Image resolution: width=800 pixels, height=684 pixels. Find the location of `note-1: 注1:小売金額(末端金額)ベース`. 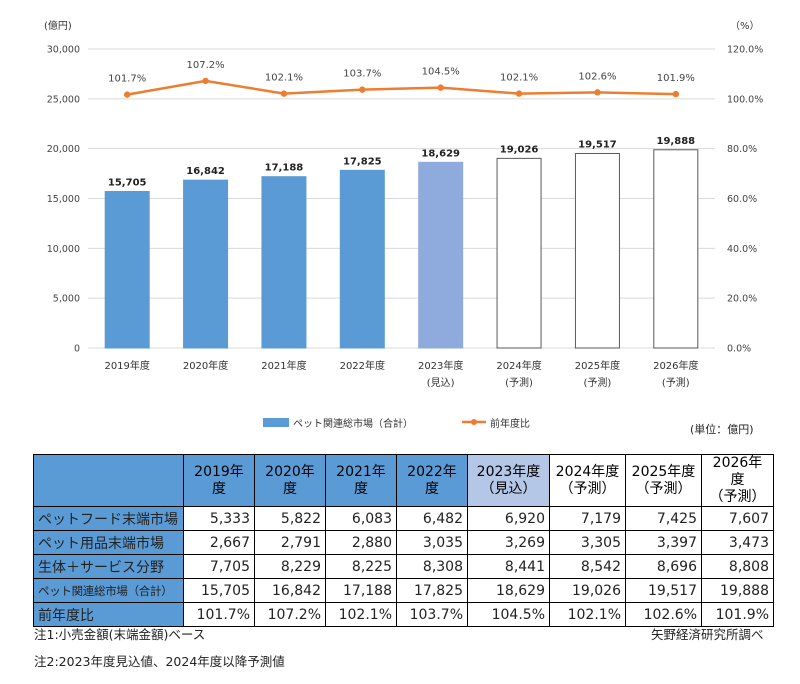

note-1: 注1:小売金額(末端金額)ベース is located at coordinates (120, 634).